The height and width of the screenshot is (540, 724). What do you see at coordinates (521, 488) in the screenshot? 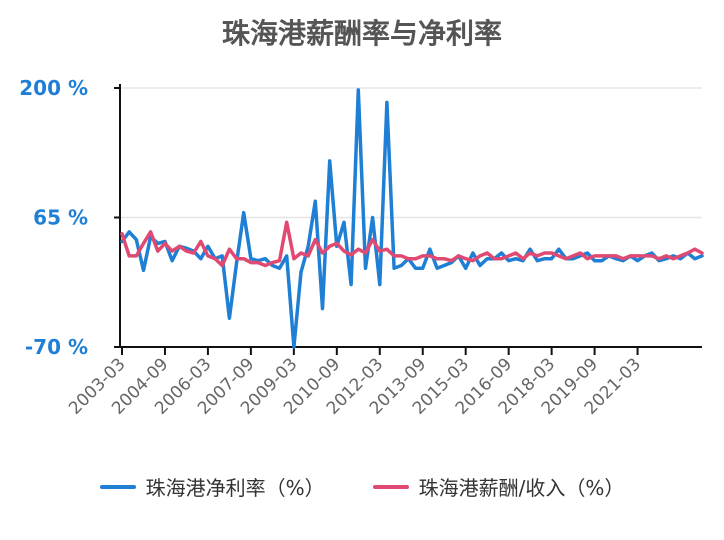
I see `legend-label-salary-ratio: 珠海港薪酬/收入（%）` at bounding box center [521, 488].